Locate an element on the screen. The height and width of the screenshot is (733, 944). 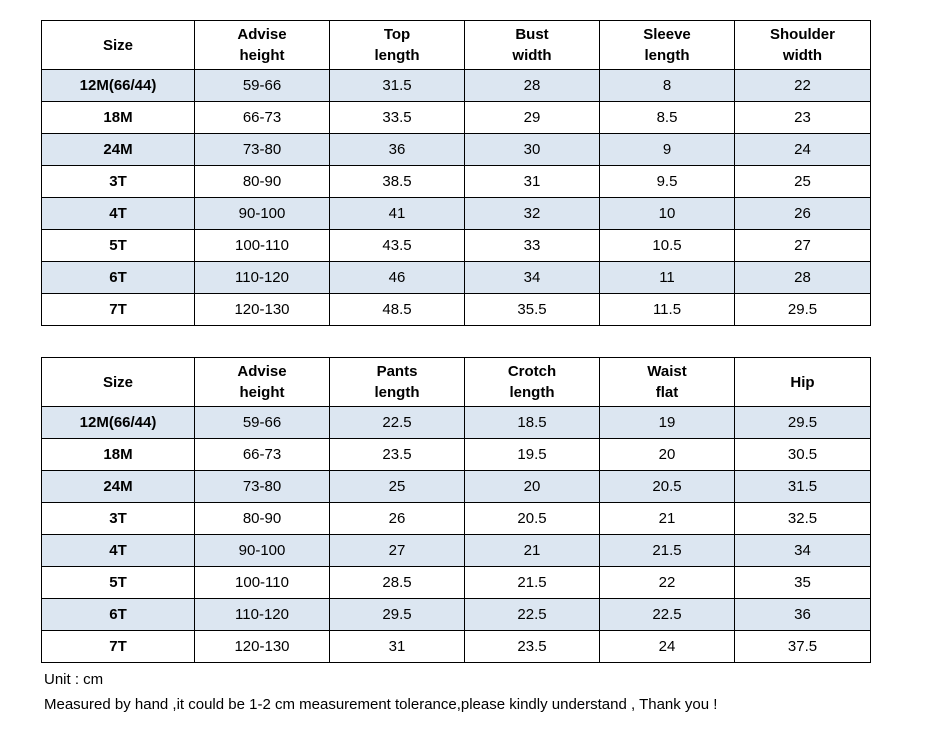
bottom-column-header-text: Crotch is located at coordinates (532, 371).